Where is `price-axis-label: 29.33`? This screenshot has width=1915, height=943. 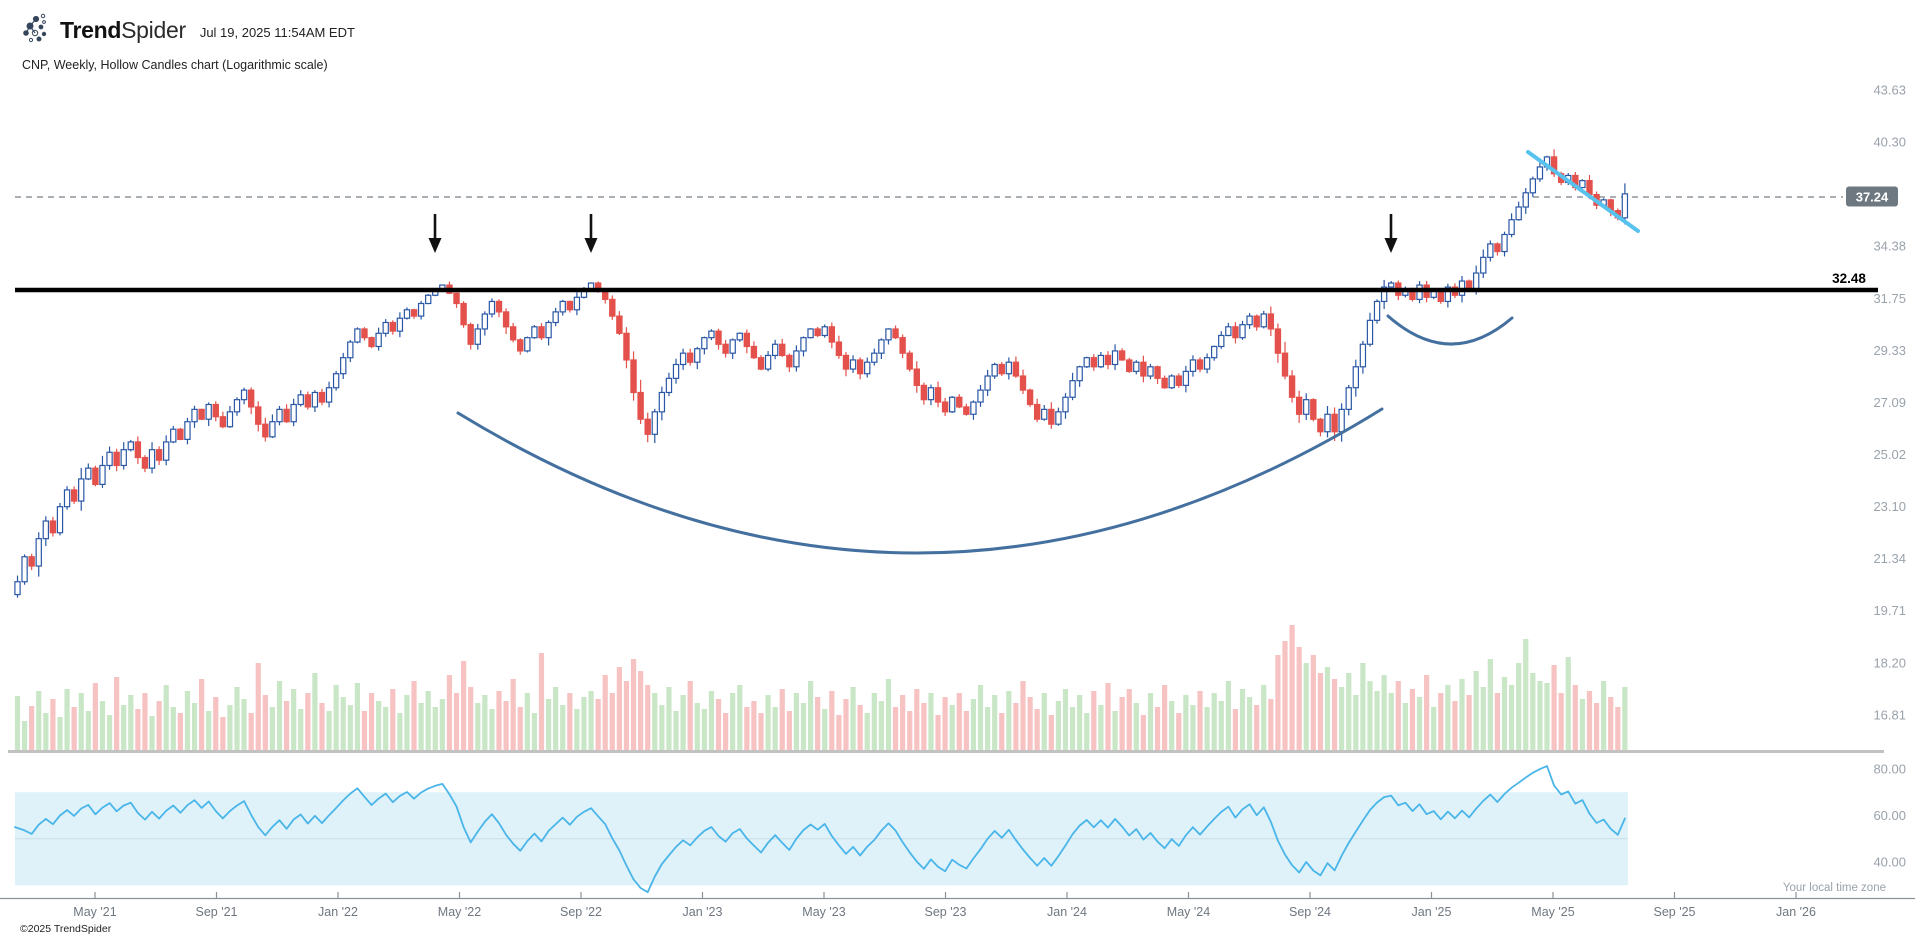 price-axis-label: 29.33 is located at coordinates (1889, 350).